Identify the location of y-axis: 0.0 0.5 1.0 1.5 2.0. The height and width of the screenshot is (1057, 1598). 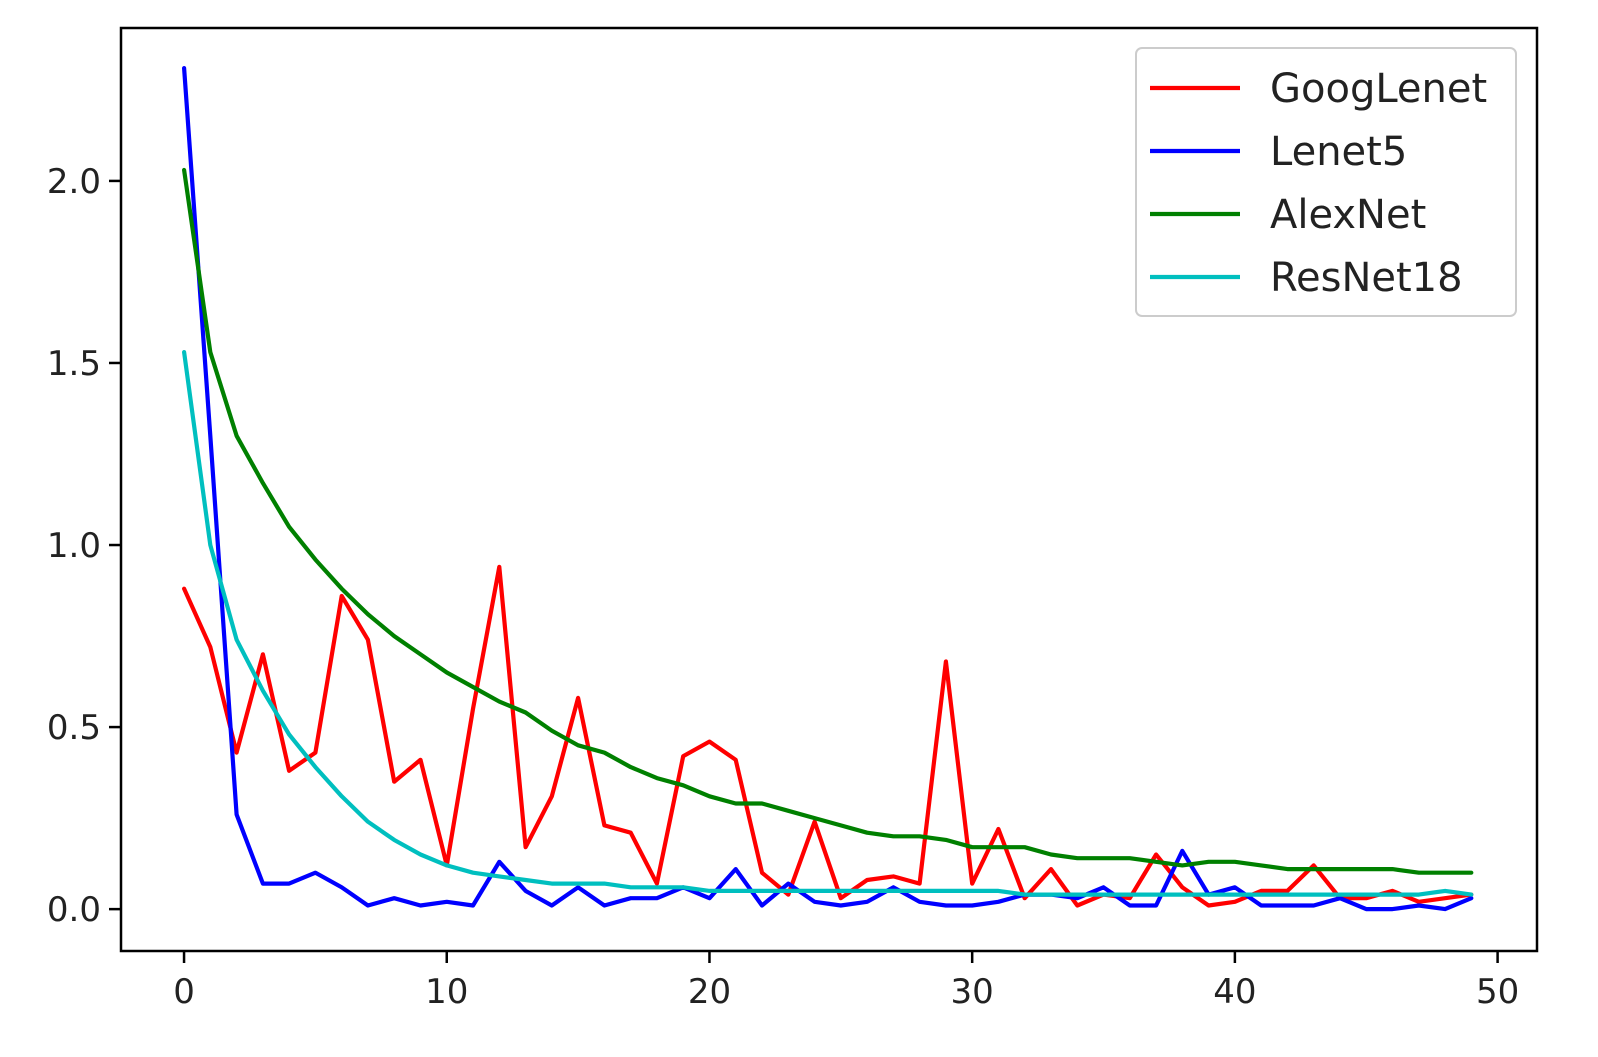
(84, 546).